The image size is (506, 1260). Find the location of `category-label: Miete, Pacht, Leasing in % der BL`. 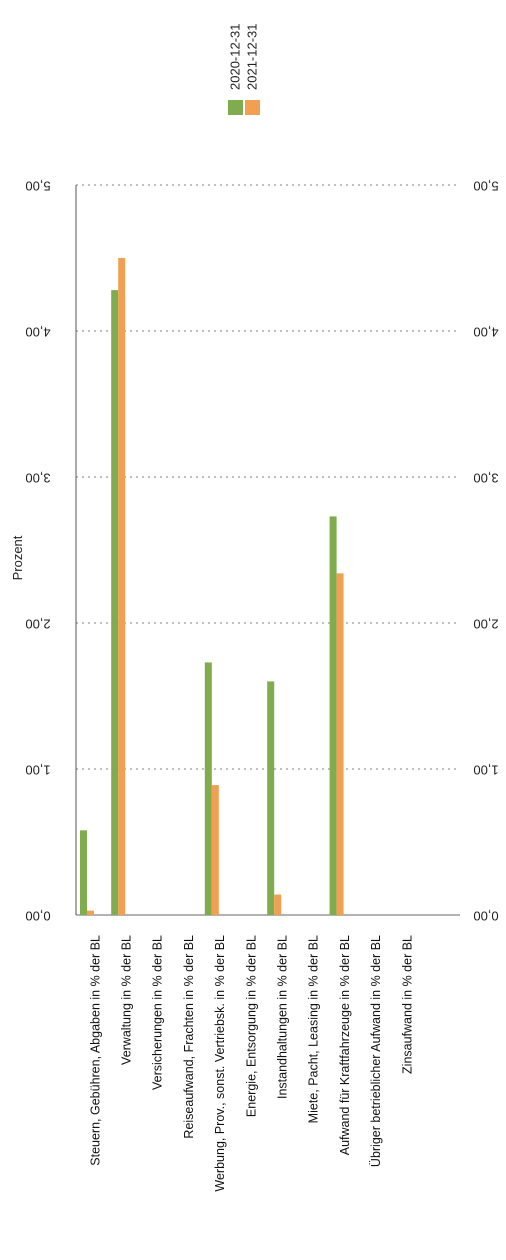

category-label: Miete, Pacht, Leasing in % der BL is located at coordinates (314, 1029).